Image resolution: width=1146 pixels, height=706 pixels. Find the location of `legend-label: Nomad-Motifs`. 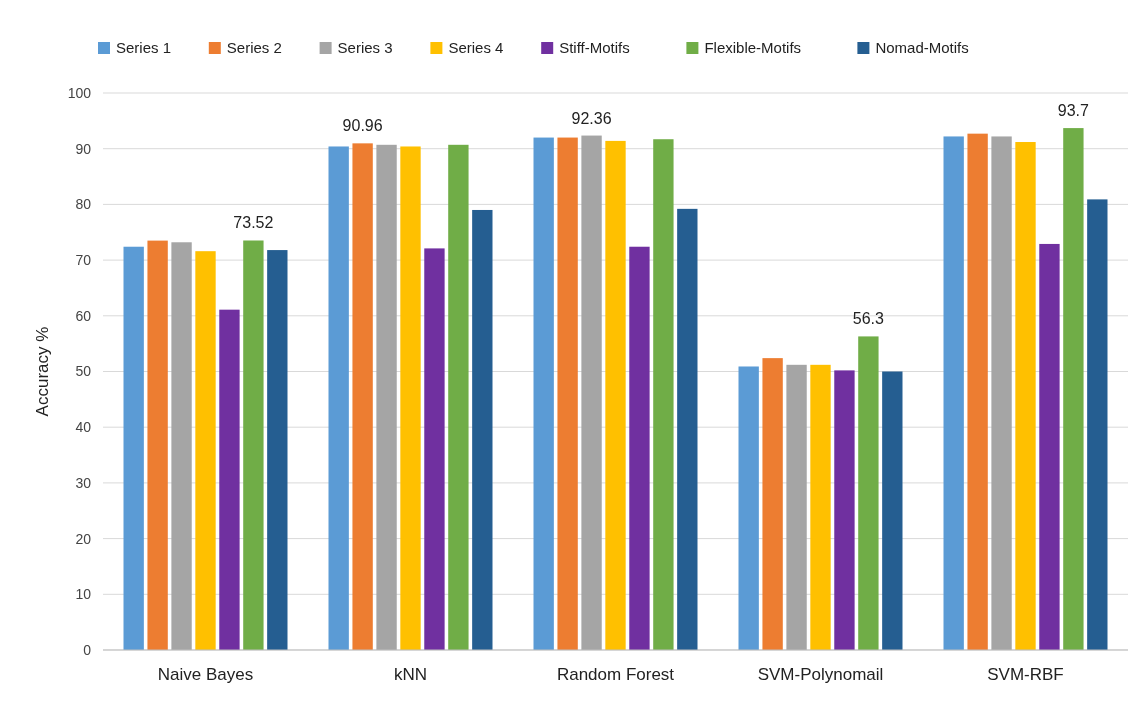

legend-label: Nomad-Motifs is located at coordinates (922, 47).